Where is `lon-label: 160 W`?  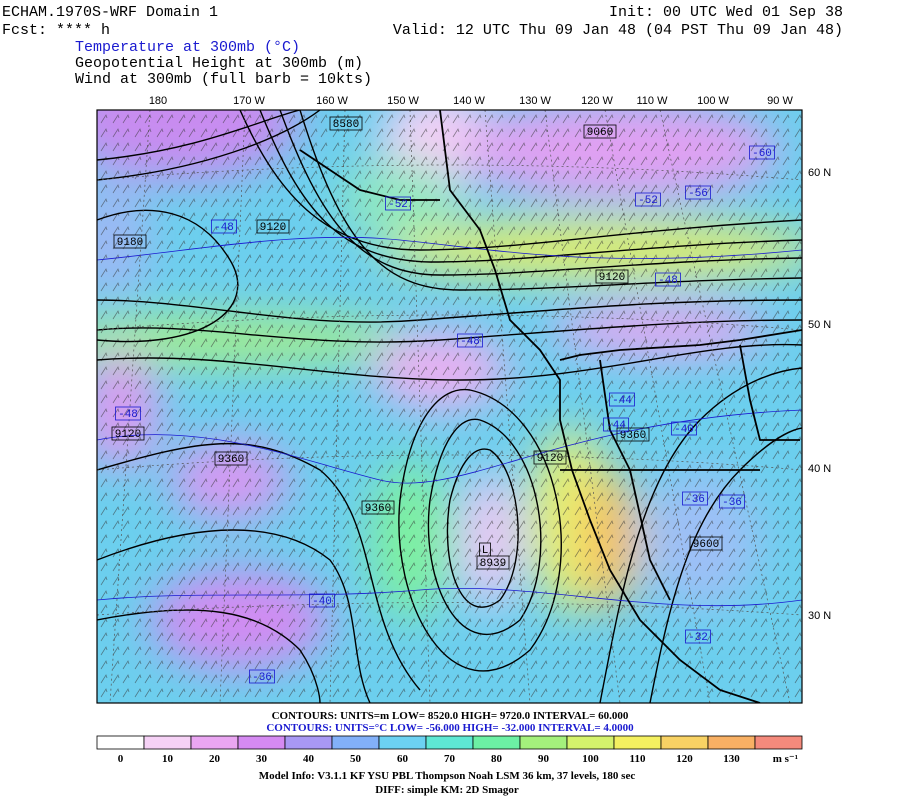 lon-label: 160 W is located at coordinates (332, 101).